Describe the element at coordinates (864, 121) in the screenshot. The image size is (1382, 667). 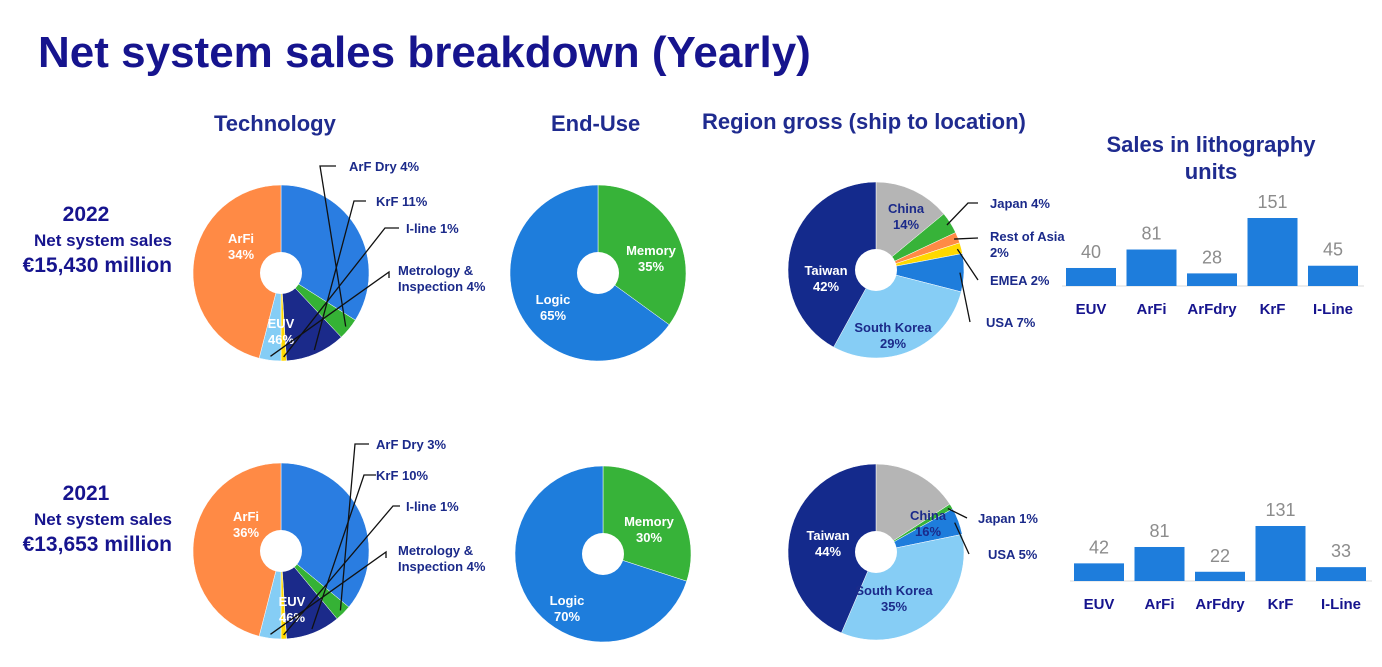
I see `region-header: Region gross (ship to location)` at that location.